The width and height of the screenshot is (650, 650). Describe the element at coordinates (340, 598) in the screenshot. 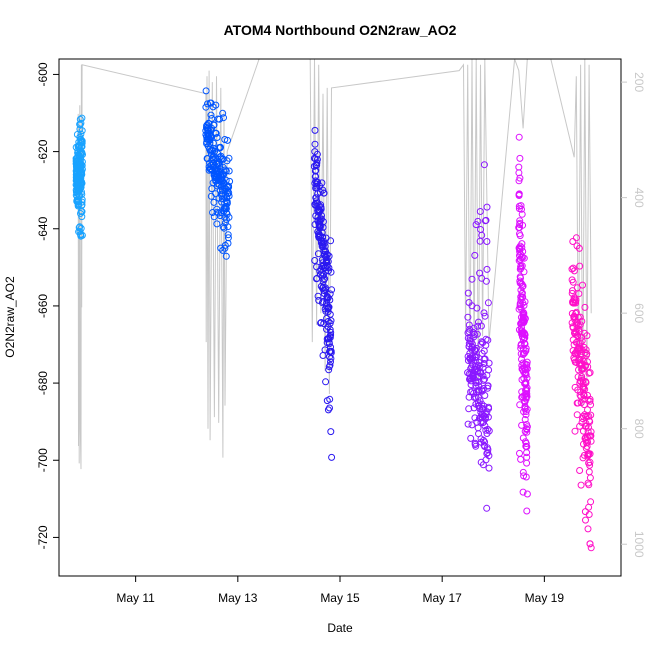

I see `x-tick-label: May 15` at that location.